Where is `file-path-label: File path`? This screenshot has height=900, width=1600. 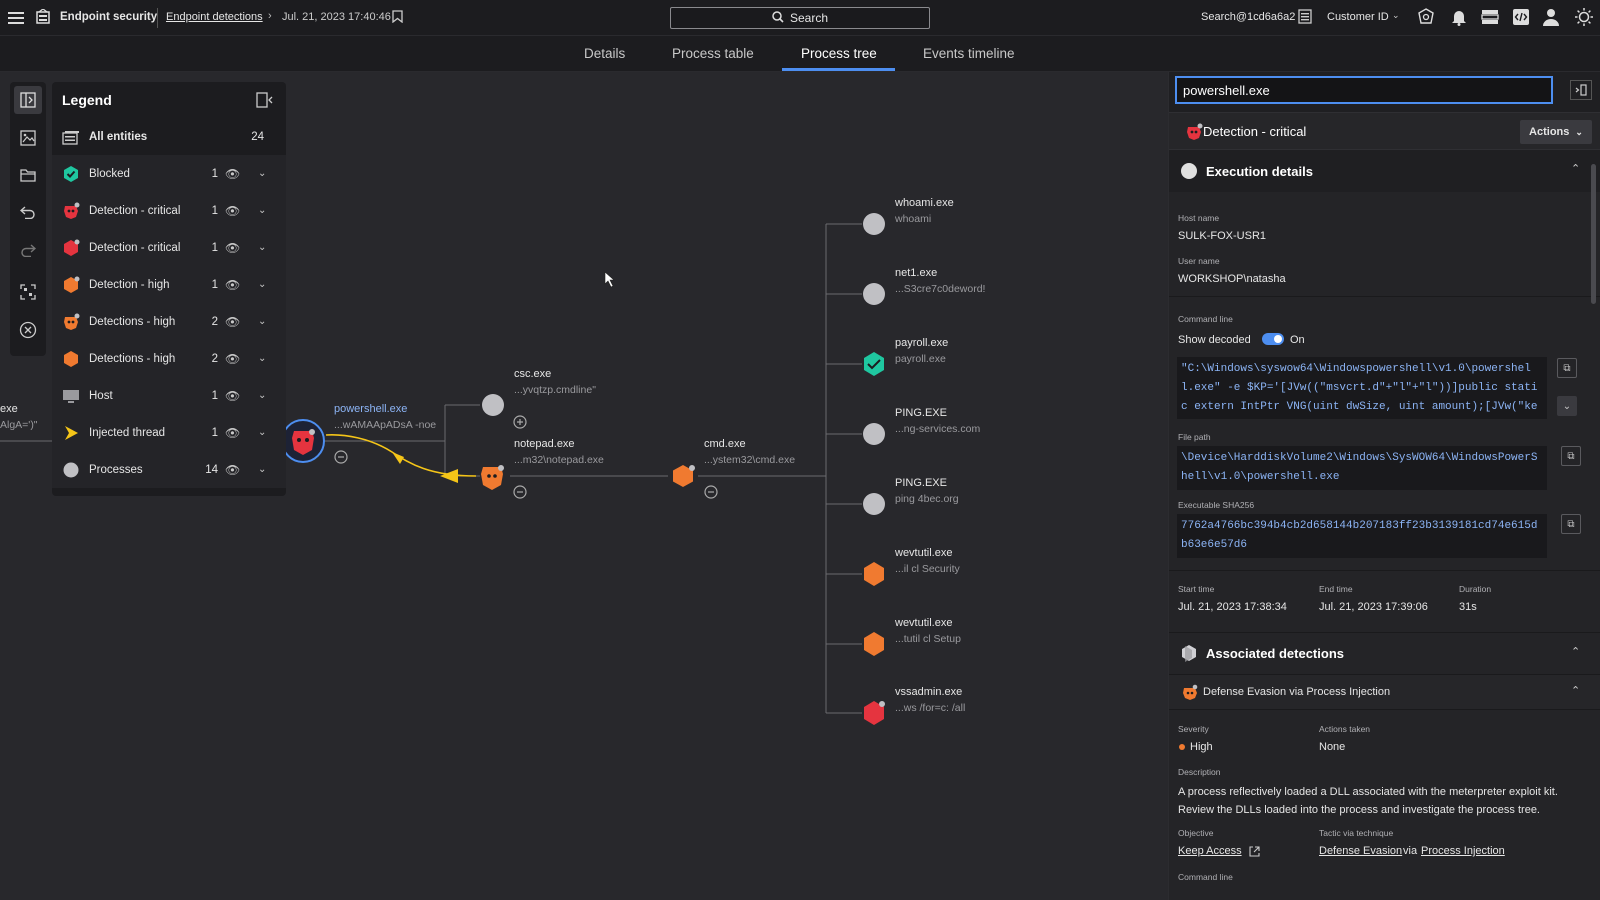 file-path-label: File path is located at coordinates (1194, 437).